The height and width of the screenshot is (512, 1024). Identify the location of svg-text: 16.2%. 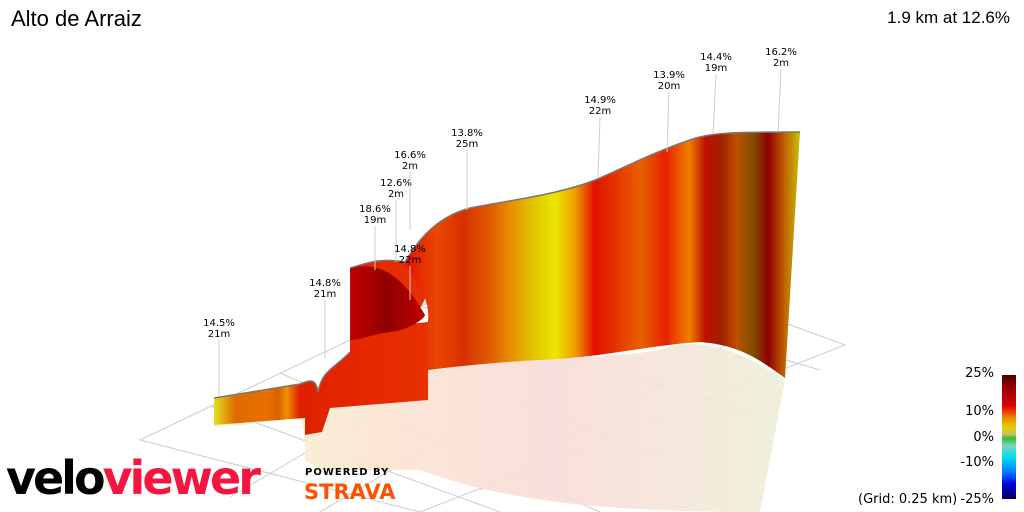
(781, 52).